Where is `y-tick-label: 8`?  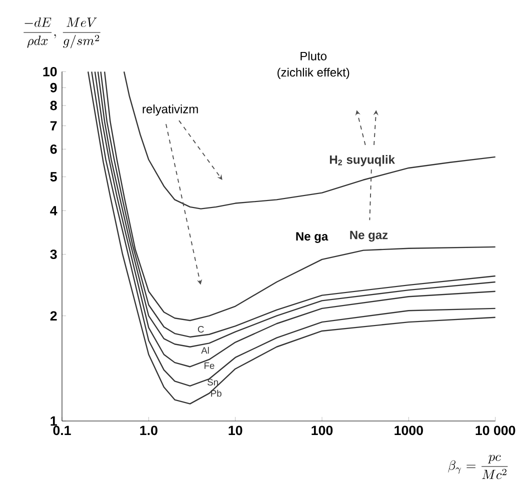 y-tick-label: 8 is located at coordinates (53, 105).